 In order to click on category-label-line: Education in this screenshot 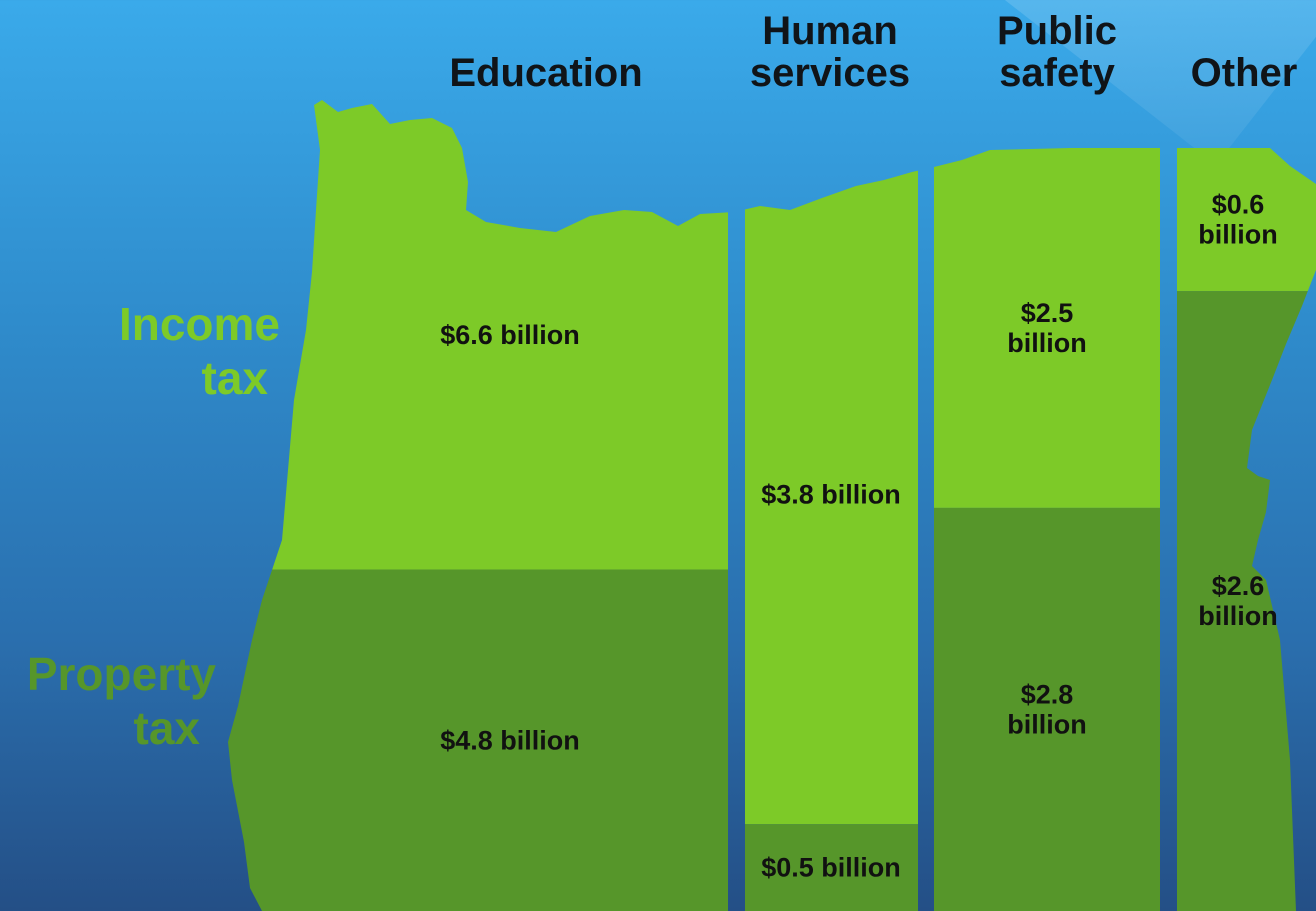, I will do `click(545, 73)`.